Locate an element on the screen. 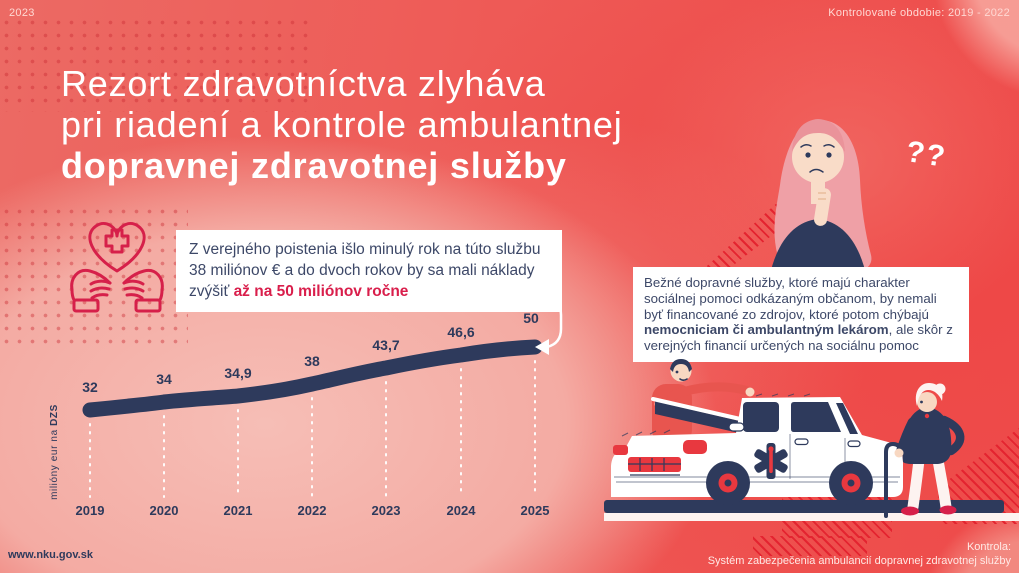 Image resolution: width=1019 pixels, height=573 pixels. ambulance-car is located at coordinates (757, 445).